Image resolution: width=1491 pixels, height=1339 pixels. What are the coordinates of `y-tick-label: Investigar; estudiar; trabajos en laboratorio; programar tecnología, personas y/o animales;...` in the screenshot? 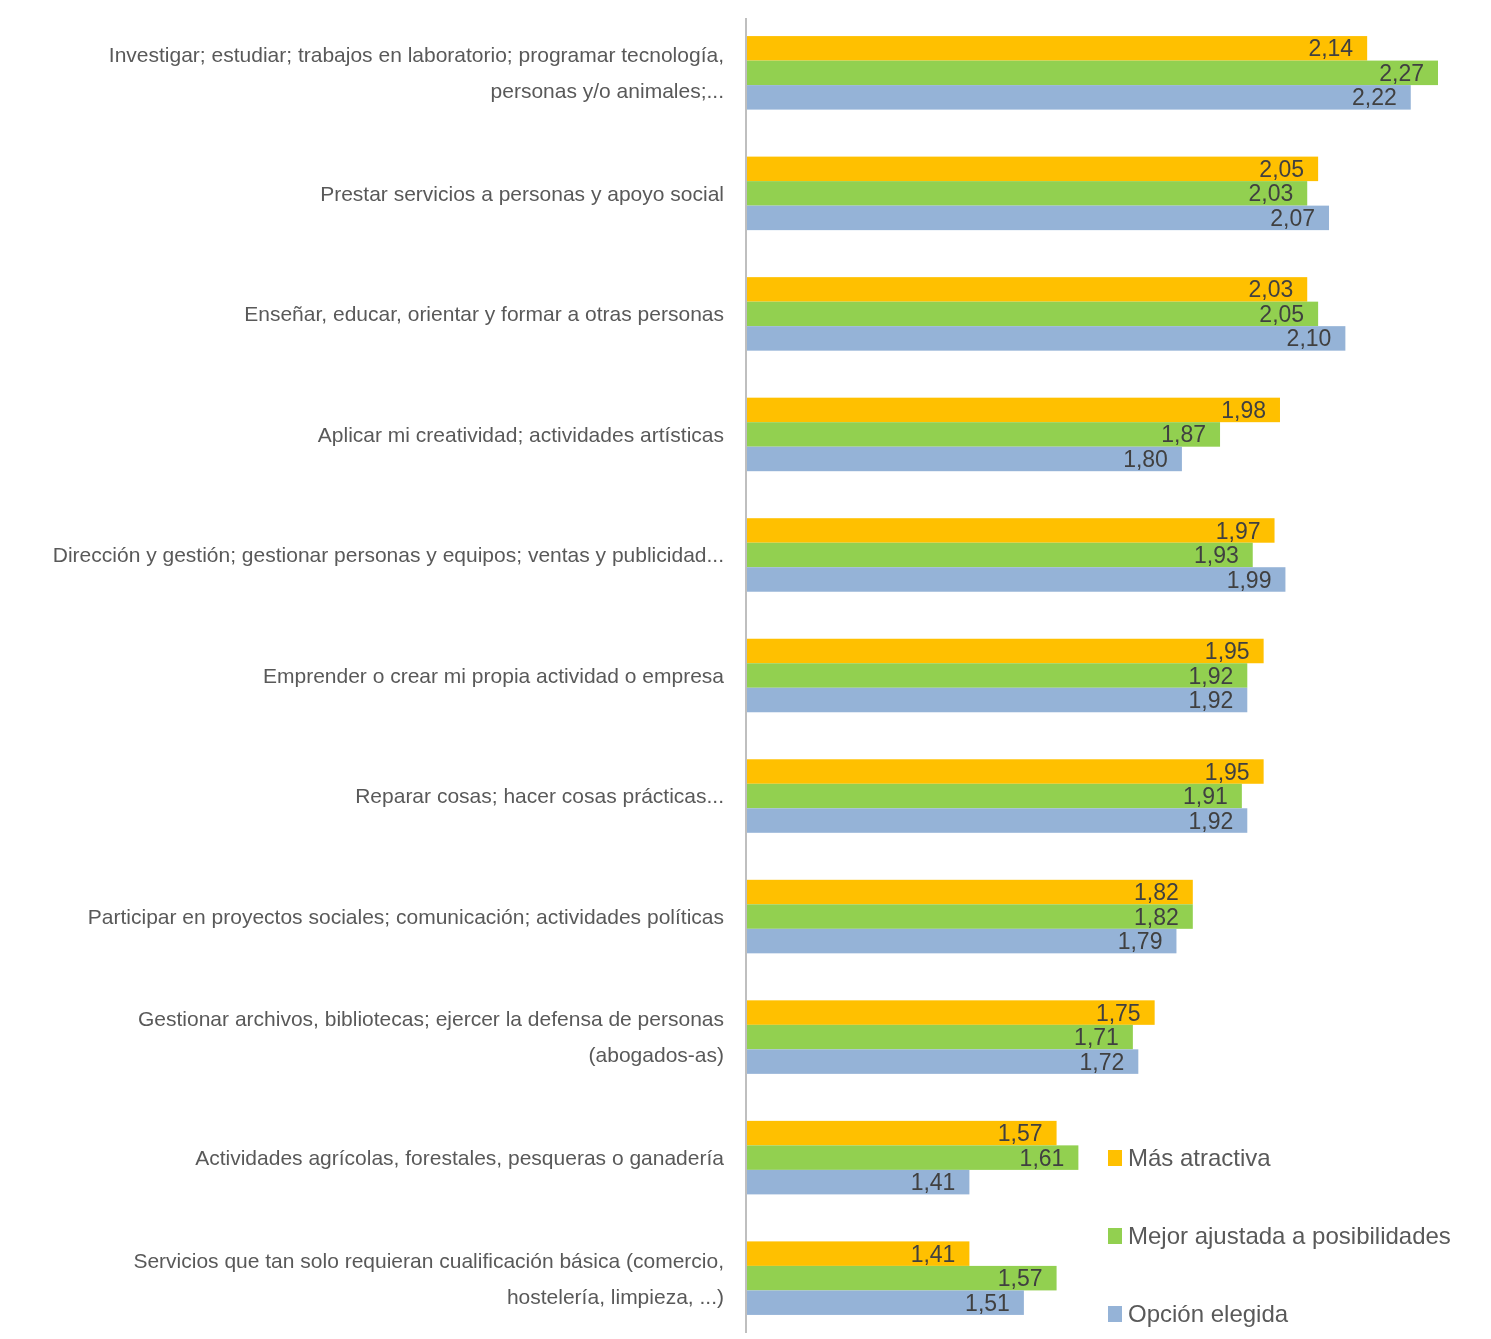 It's located at (416, 73).